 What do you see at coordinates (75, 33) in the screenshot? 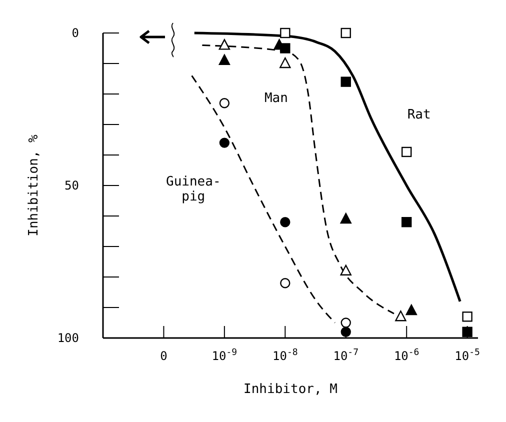
I see `y-tick-label: 0` at bounding box center [75, 33].